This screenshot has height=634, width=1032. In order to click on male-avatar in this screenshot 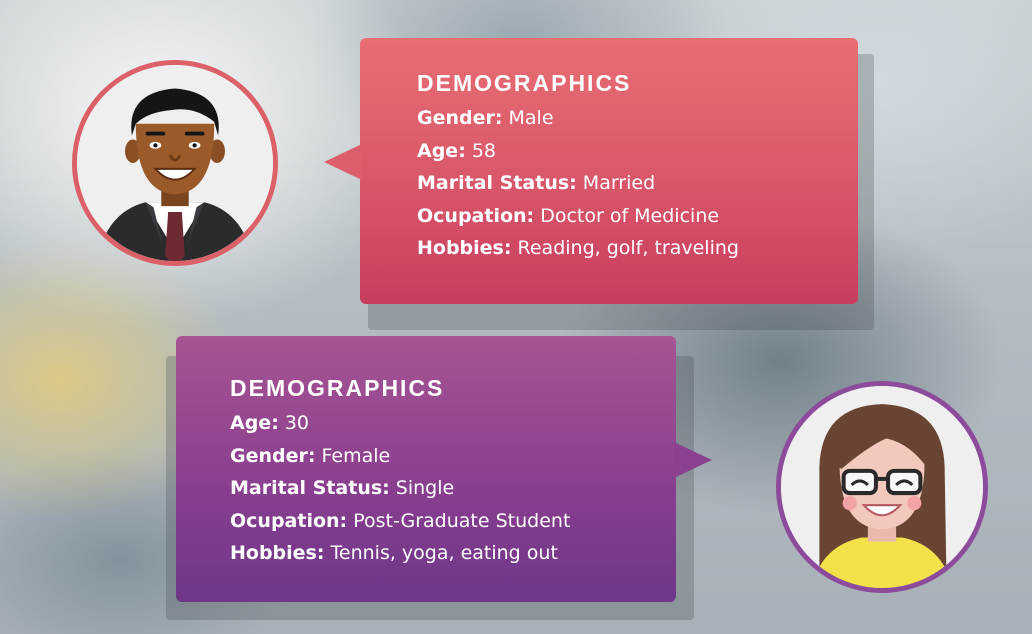, I will do `click(175, 163)`.